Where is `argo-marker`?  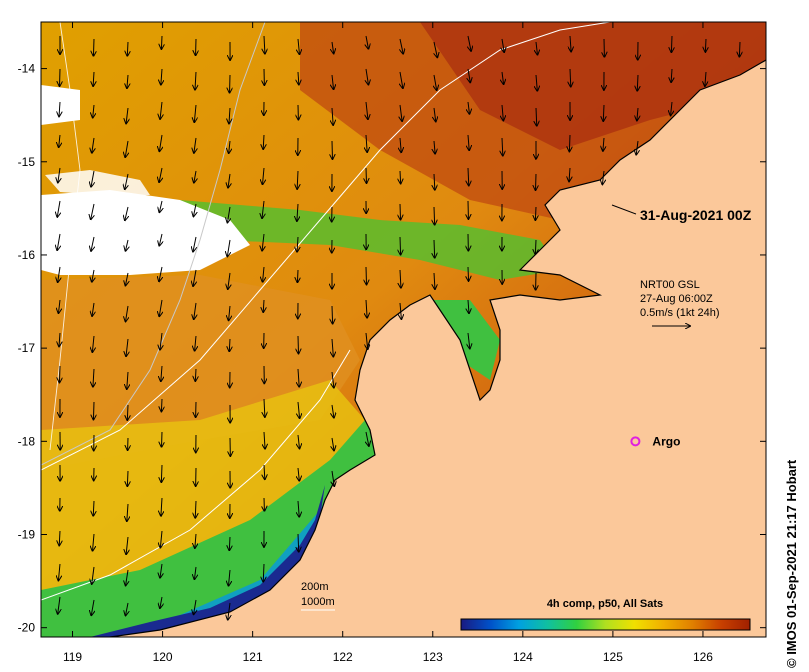
argo-marker is located at coordinates (635, 441).